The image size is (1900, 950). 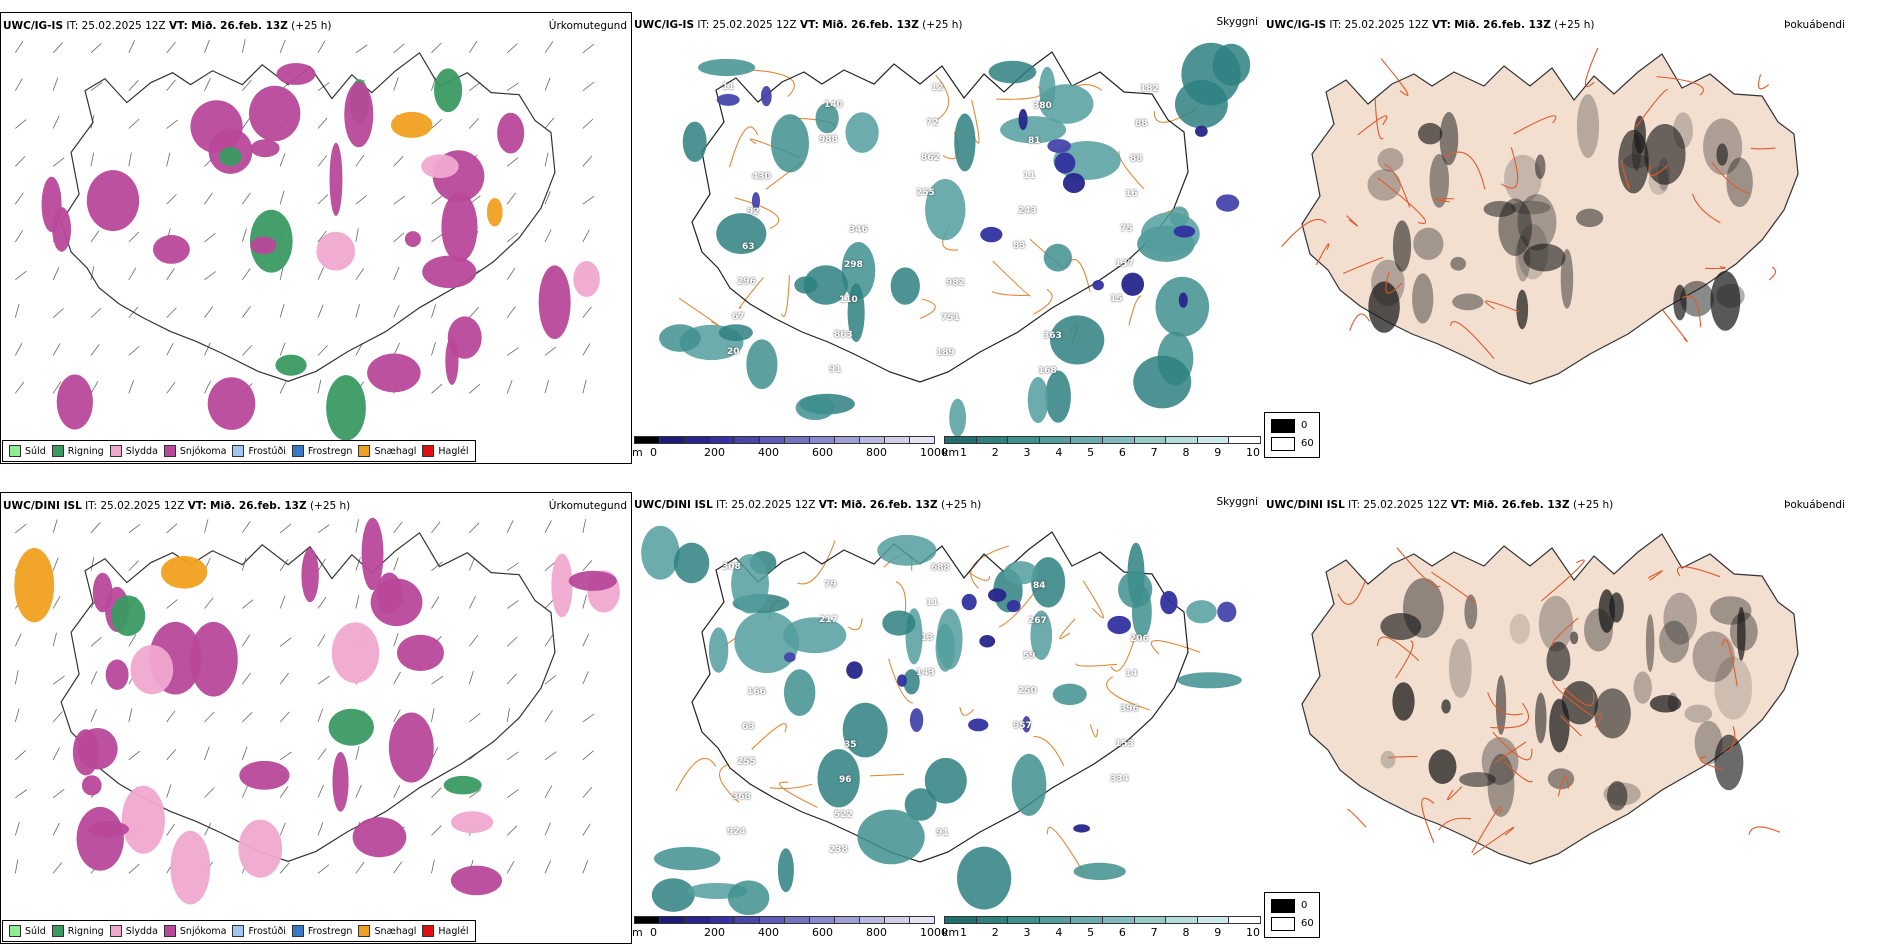 I want to click on fog-legend: 0 60, so click(x=1292, y=915).